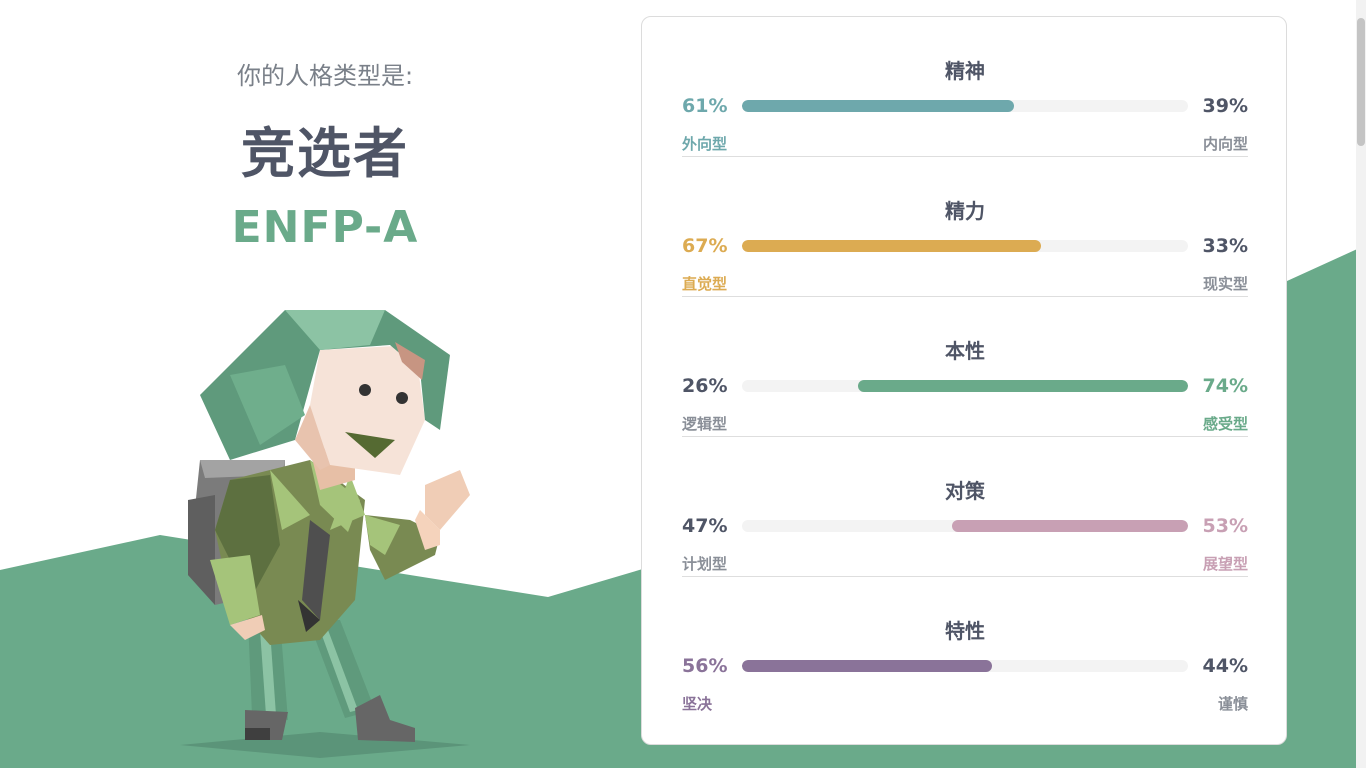  I want to click on result-subtitle: 你的人格类型是:, so click(325, 76).